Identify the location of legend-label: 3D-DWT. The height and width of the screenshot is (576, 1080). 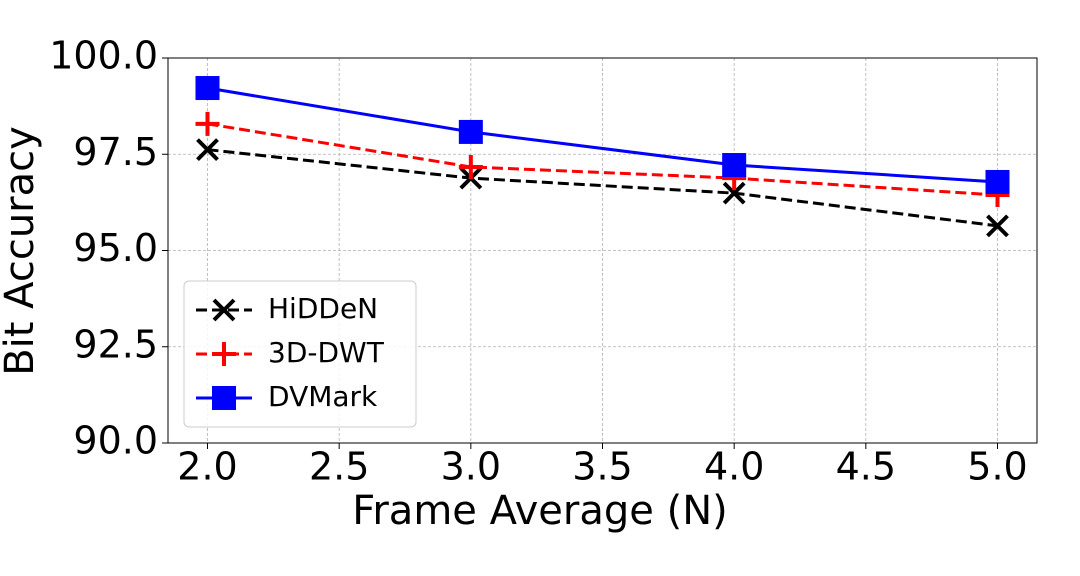
(326, 352).